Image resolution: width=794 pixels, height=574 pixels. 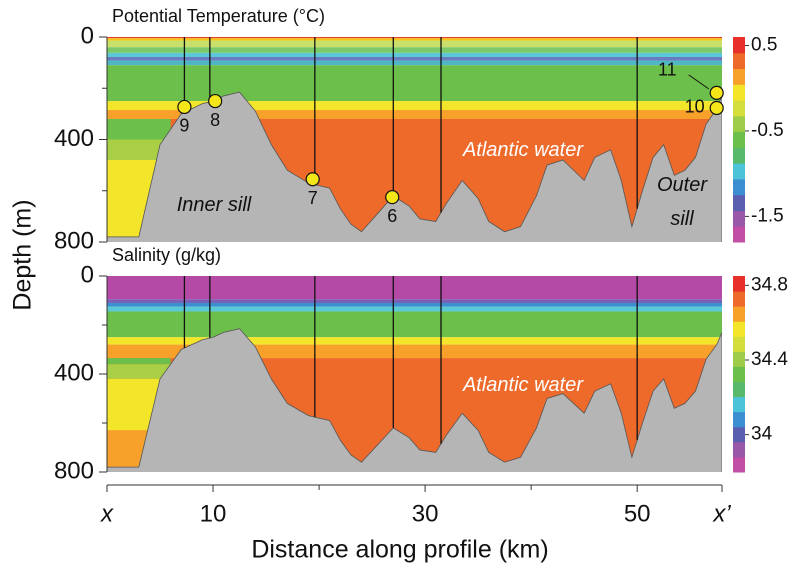 I want to click on colorbar-tick-label: -1.5, so click(x=767, y=215).